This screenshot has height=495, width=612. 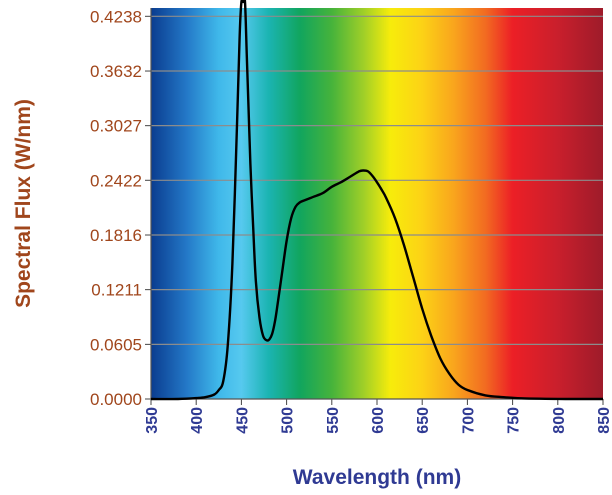 I want to click on x-tick-label: 500, so click(x=288, y=420).